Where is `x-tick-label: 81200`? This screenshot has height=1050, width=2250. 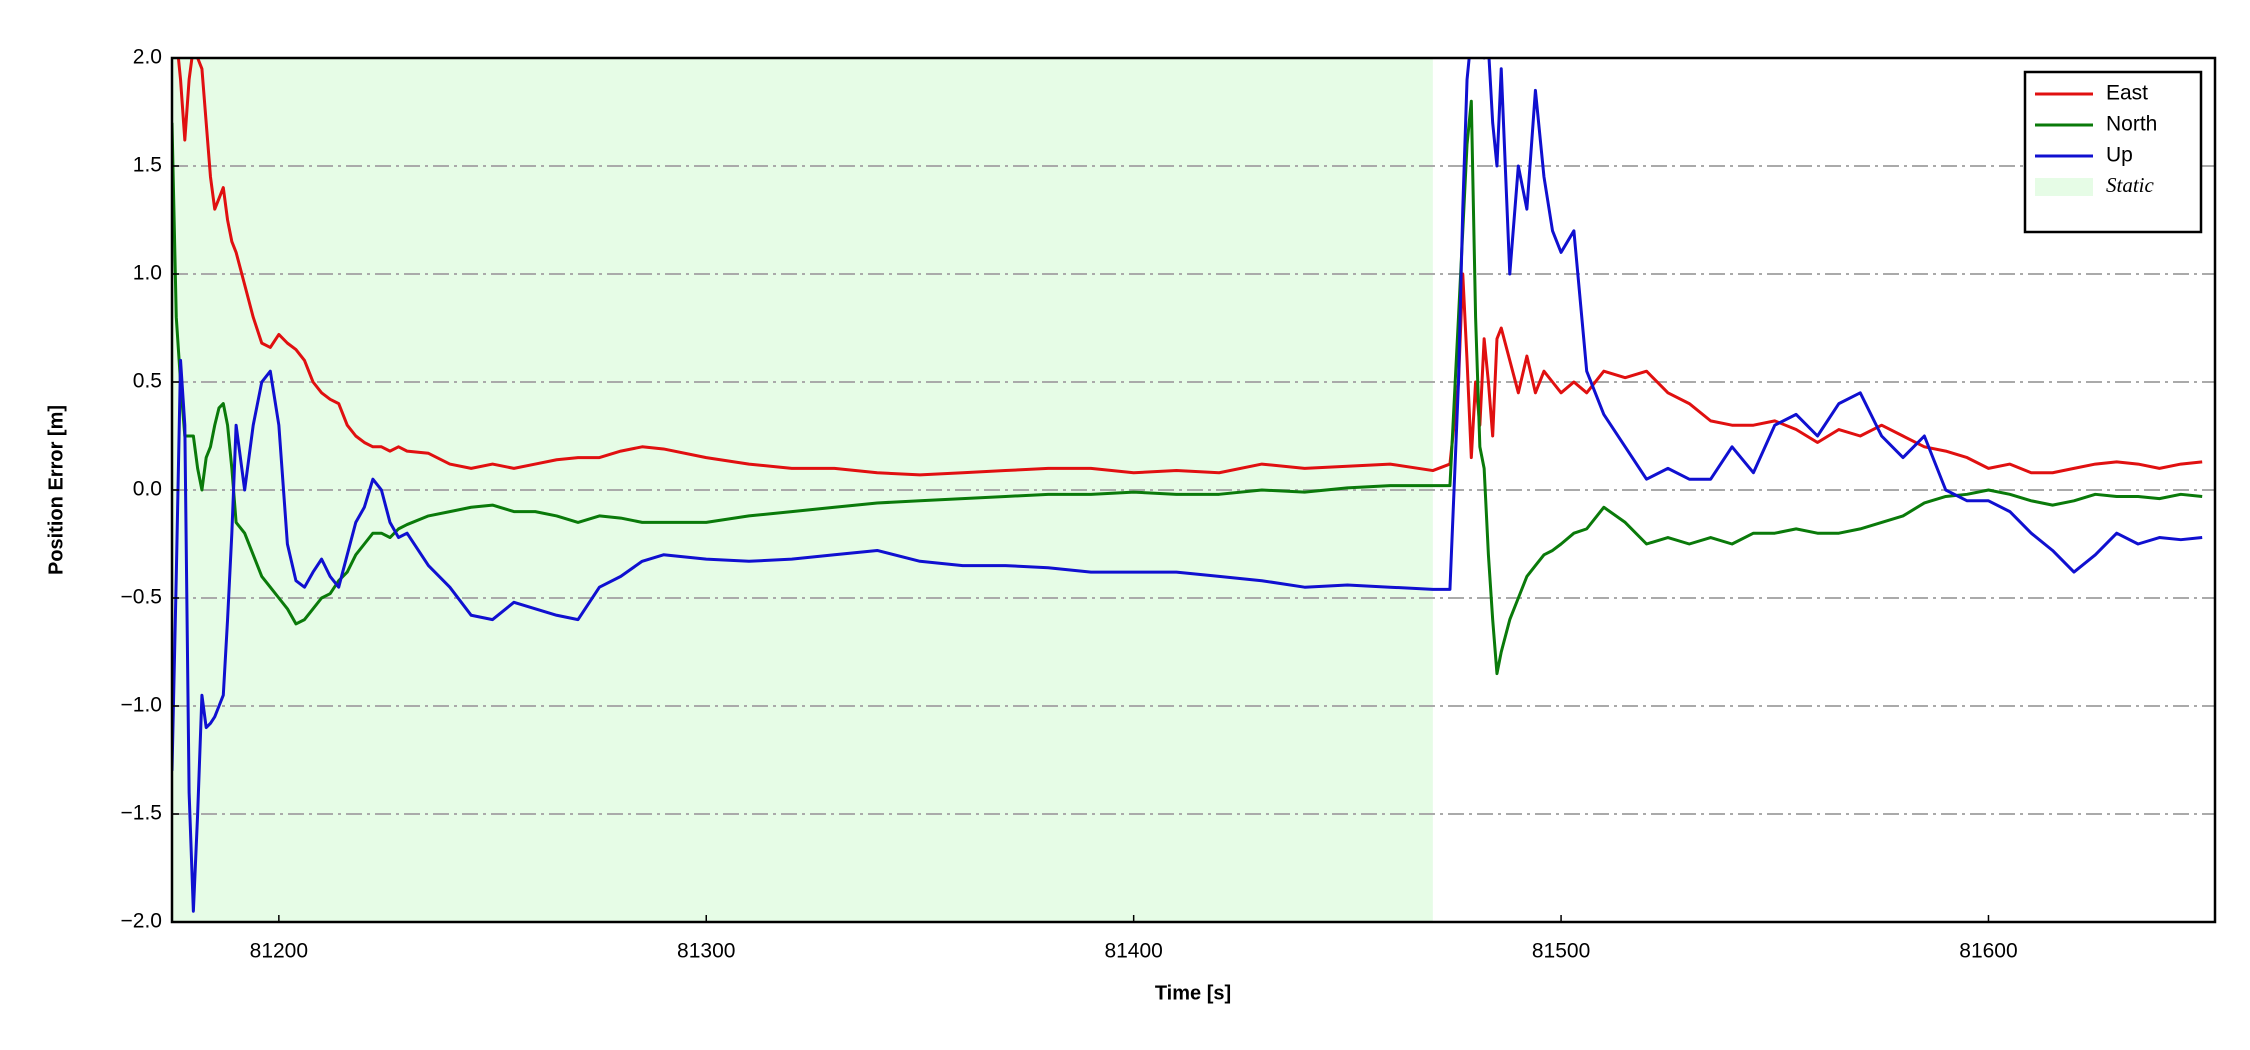 x-tick-label: 81200 is located at coordinates (279, 951).